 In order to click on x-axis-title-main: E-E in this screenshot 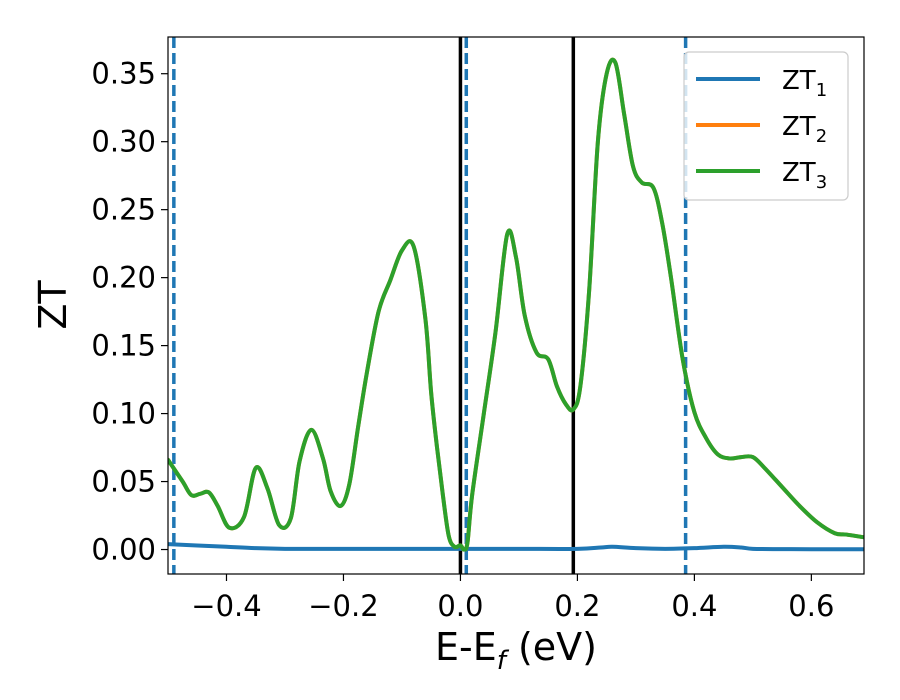, I will do `click(466, 647)`.